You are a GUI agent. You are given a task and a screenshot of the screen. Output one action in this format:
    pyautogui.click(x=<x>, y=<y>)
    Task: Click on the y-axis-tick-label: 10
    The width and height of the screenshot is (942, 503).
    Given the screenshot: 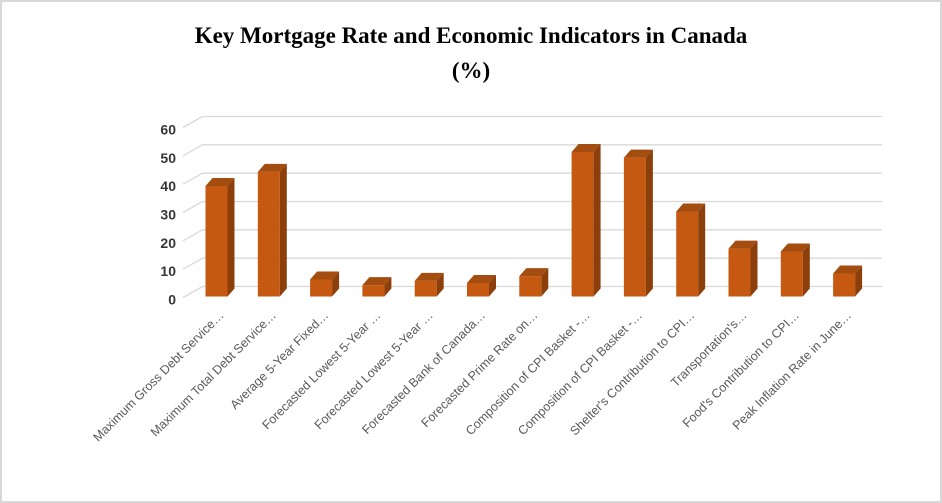 What is the action you would take?
    pyautogui.click(x=168, y=271)
    